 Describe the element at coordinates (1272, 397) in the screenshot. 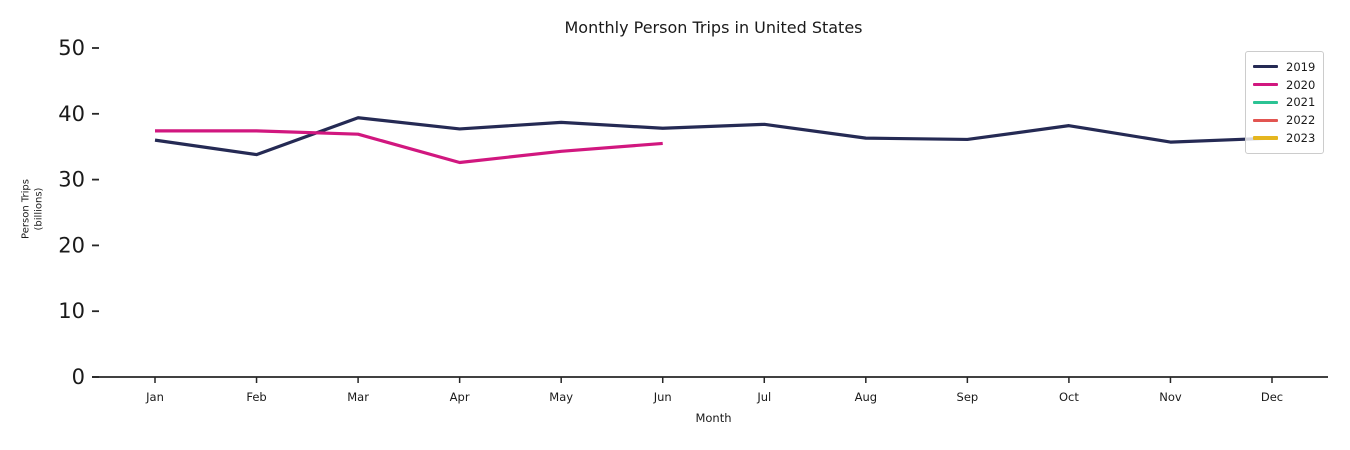

I see `x-tick-label: Dec` at that location.